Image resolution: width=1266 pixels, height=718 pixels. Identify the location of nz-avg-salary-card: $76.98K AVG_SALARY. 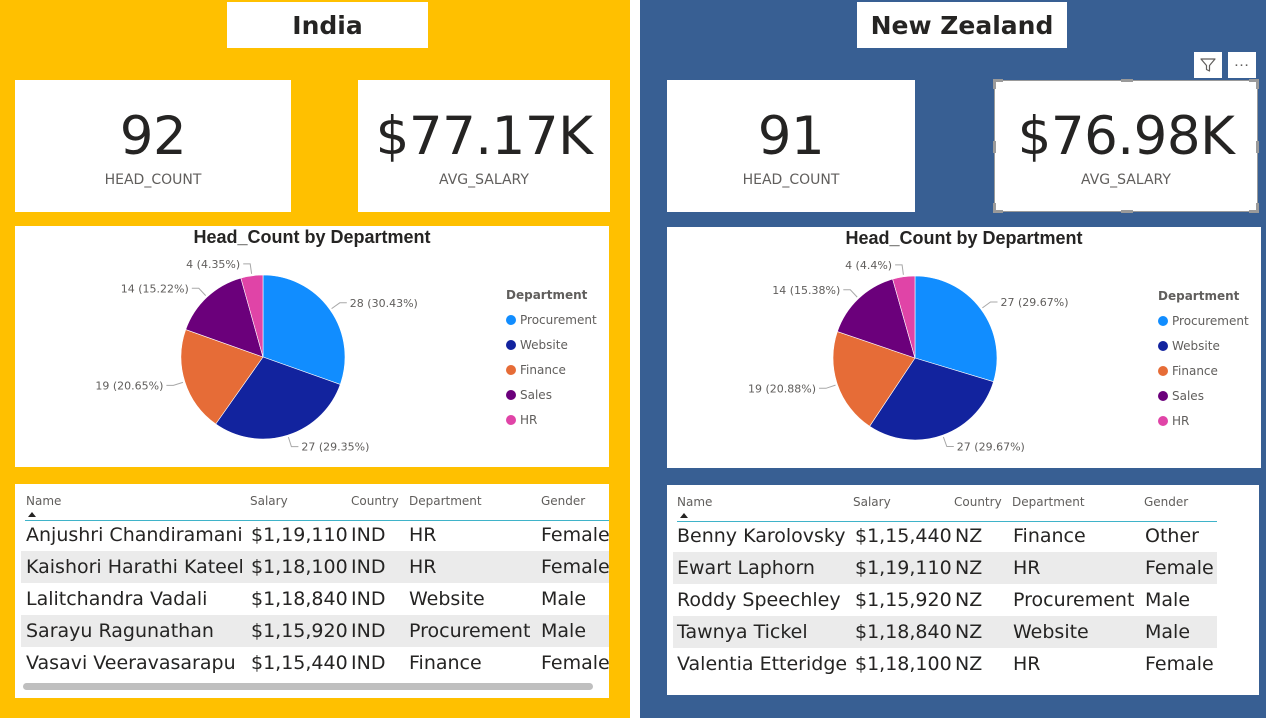
(1126, 146).